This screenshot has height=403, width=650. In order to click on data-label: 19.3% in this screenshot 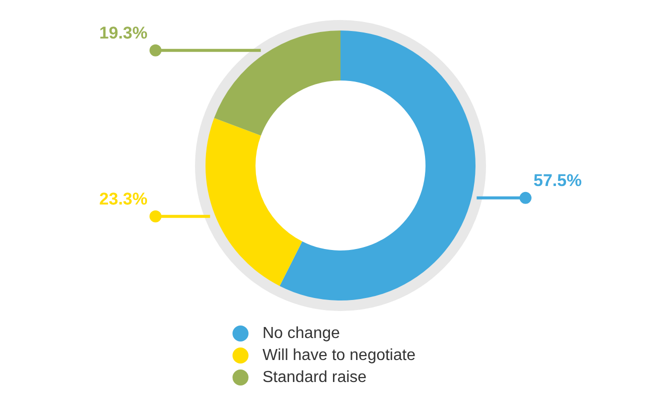, I will do `click(123, 32)`.